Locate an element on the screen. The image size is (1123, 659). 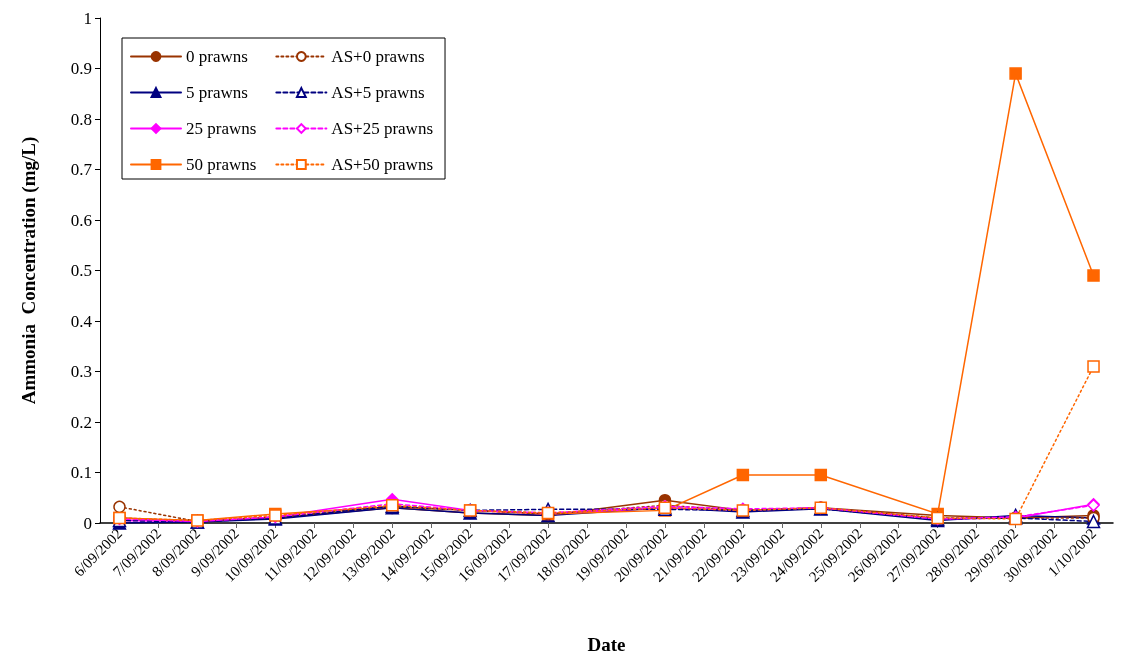
x-axis-title: Date is located at coordinates (606, 644).